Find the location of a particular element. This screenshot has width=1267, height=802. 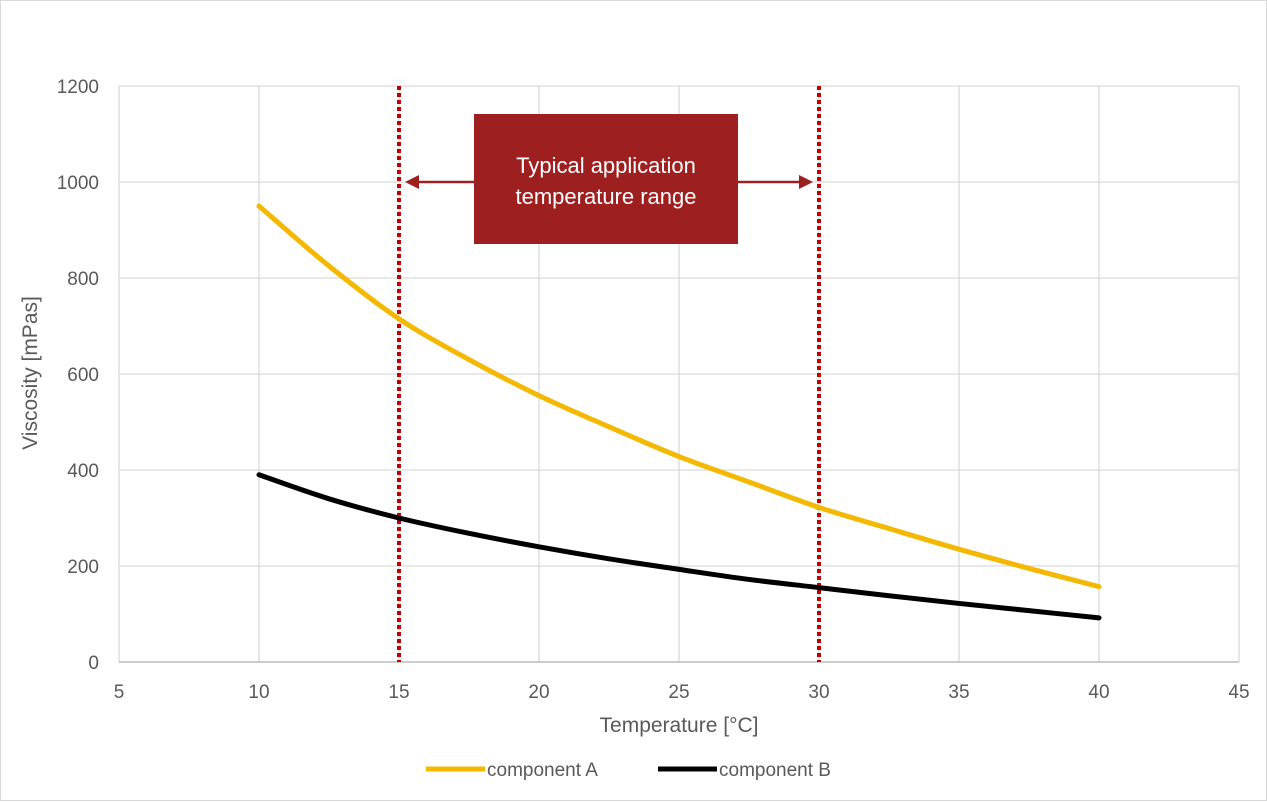

legend: component A component B is located at coordinates (628, 770).